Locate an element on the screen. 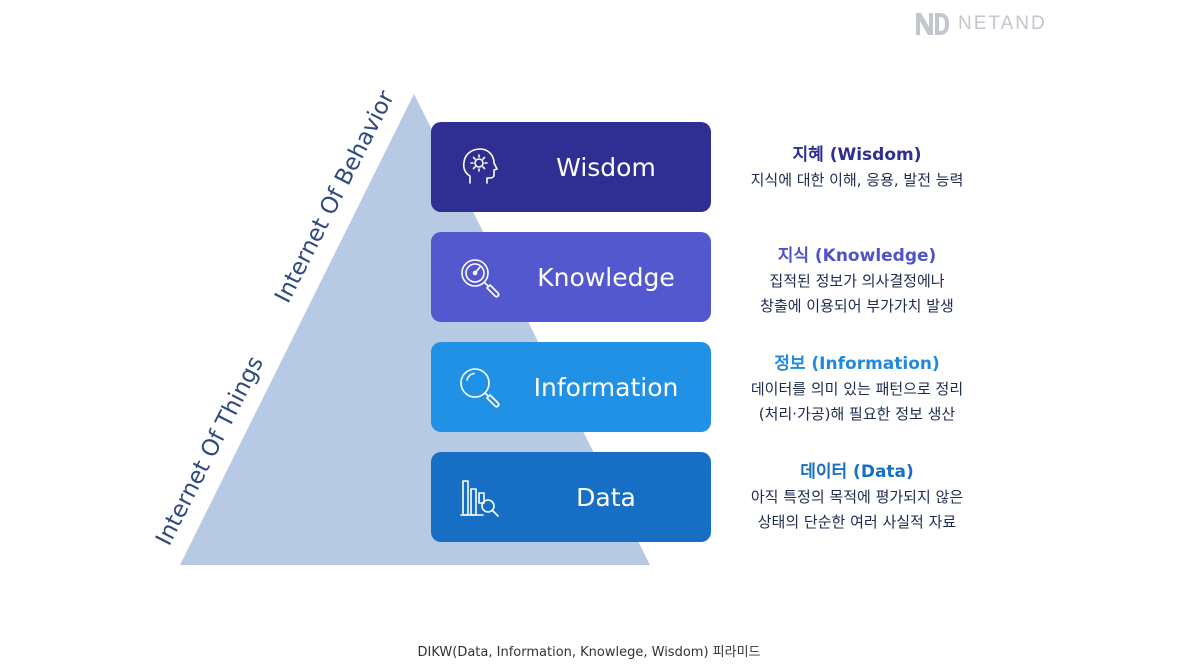  netand-logo: NETAND is located at coordinates (980, 24).